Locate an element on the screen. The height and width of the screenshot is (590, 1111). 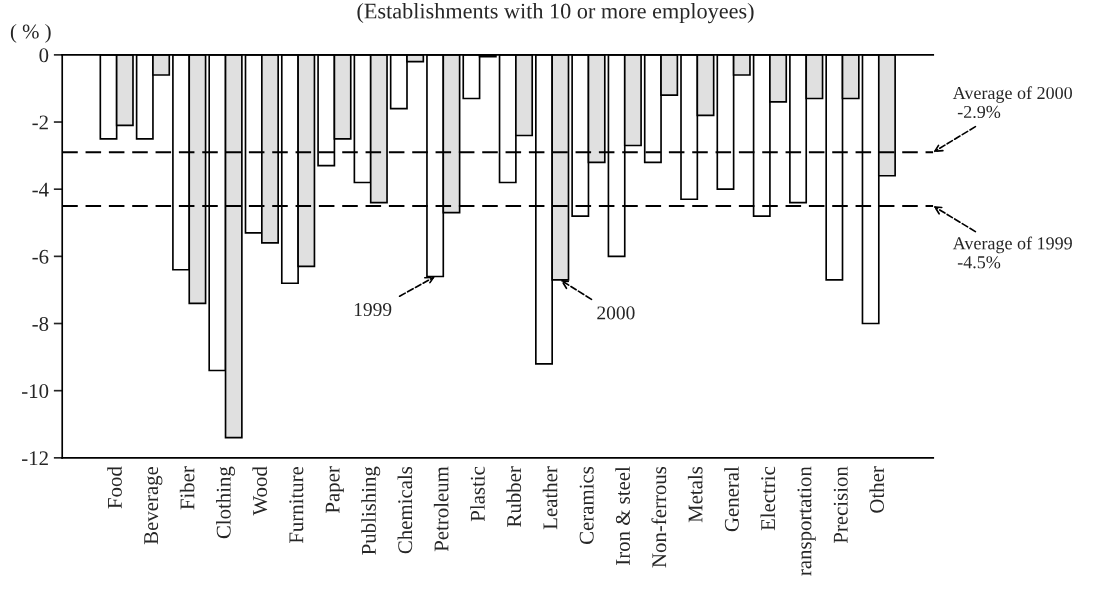
x-tick-label: Chemicals is located at coordinates (405, 510).